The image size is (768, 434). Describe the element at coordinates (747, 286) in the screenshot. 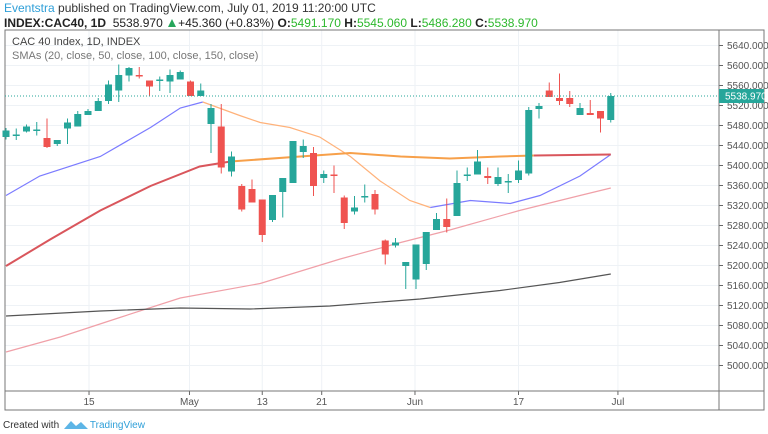

I see `y-tick-label: 5160.000` at that location.